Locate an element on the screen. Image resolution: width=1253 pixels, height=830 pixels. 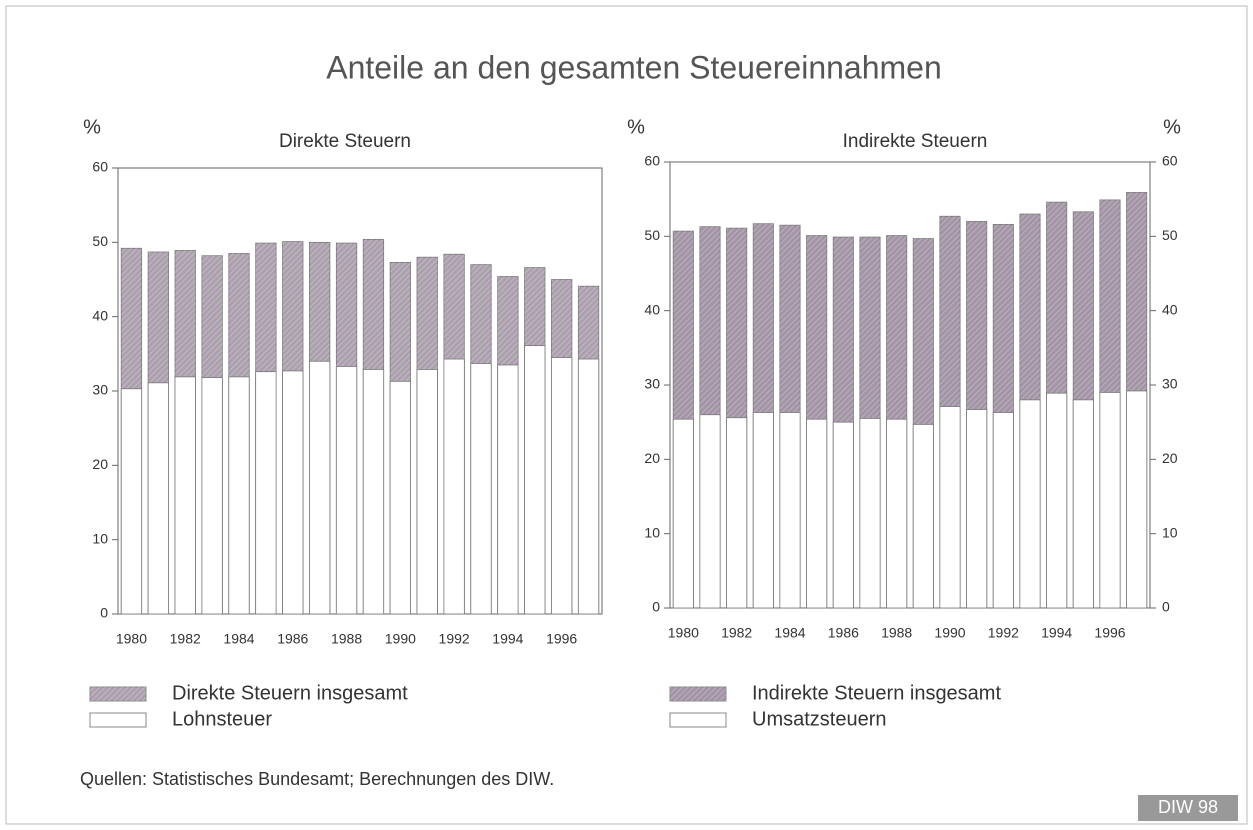
legend-label: Umsatzsteuern is located at coordinates (819, 719).